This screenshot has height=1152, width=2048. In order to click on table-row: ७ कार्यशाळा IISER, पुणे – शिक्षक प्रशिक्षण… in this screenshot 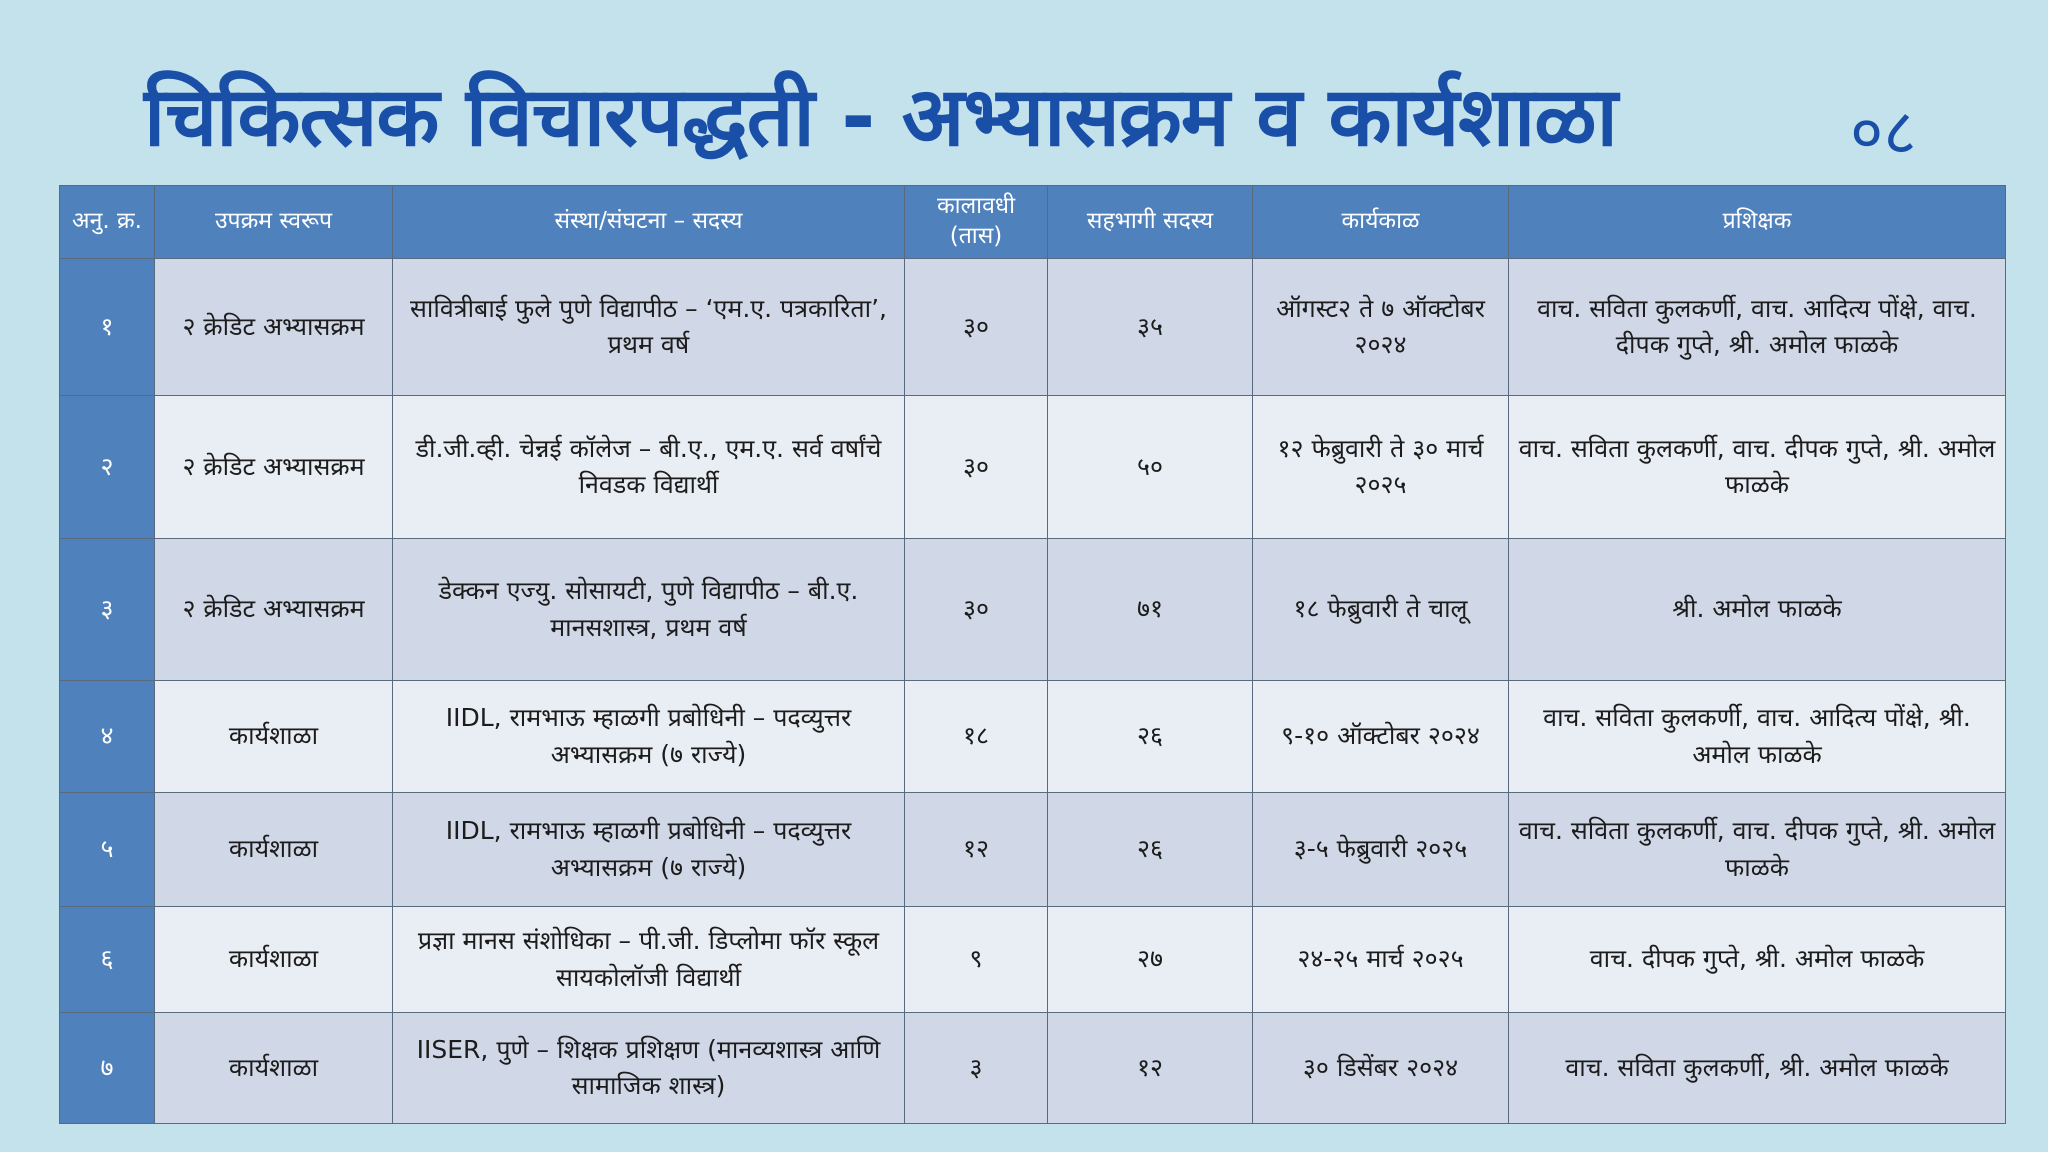, I will do `click(1032, 1068)`.